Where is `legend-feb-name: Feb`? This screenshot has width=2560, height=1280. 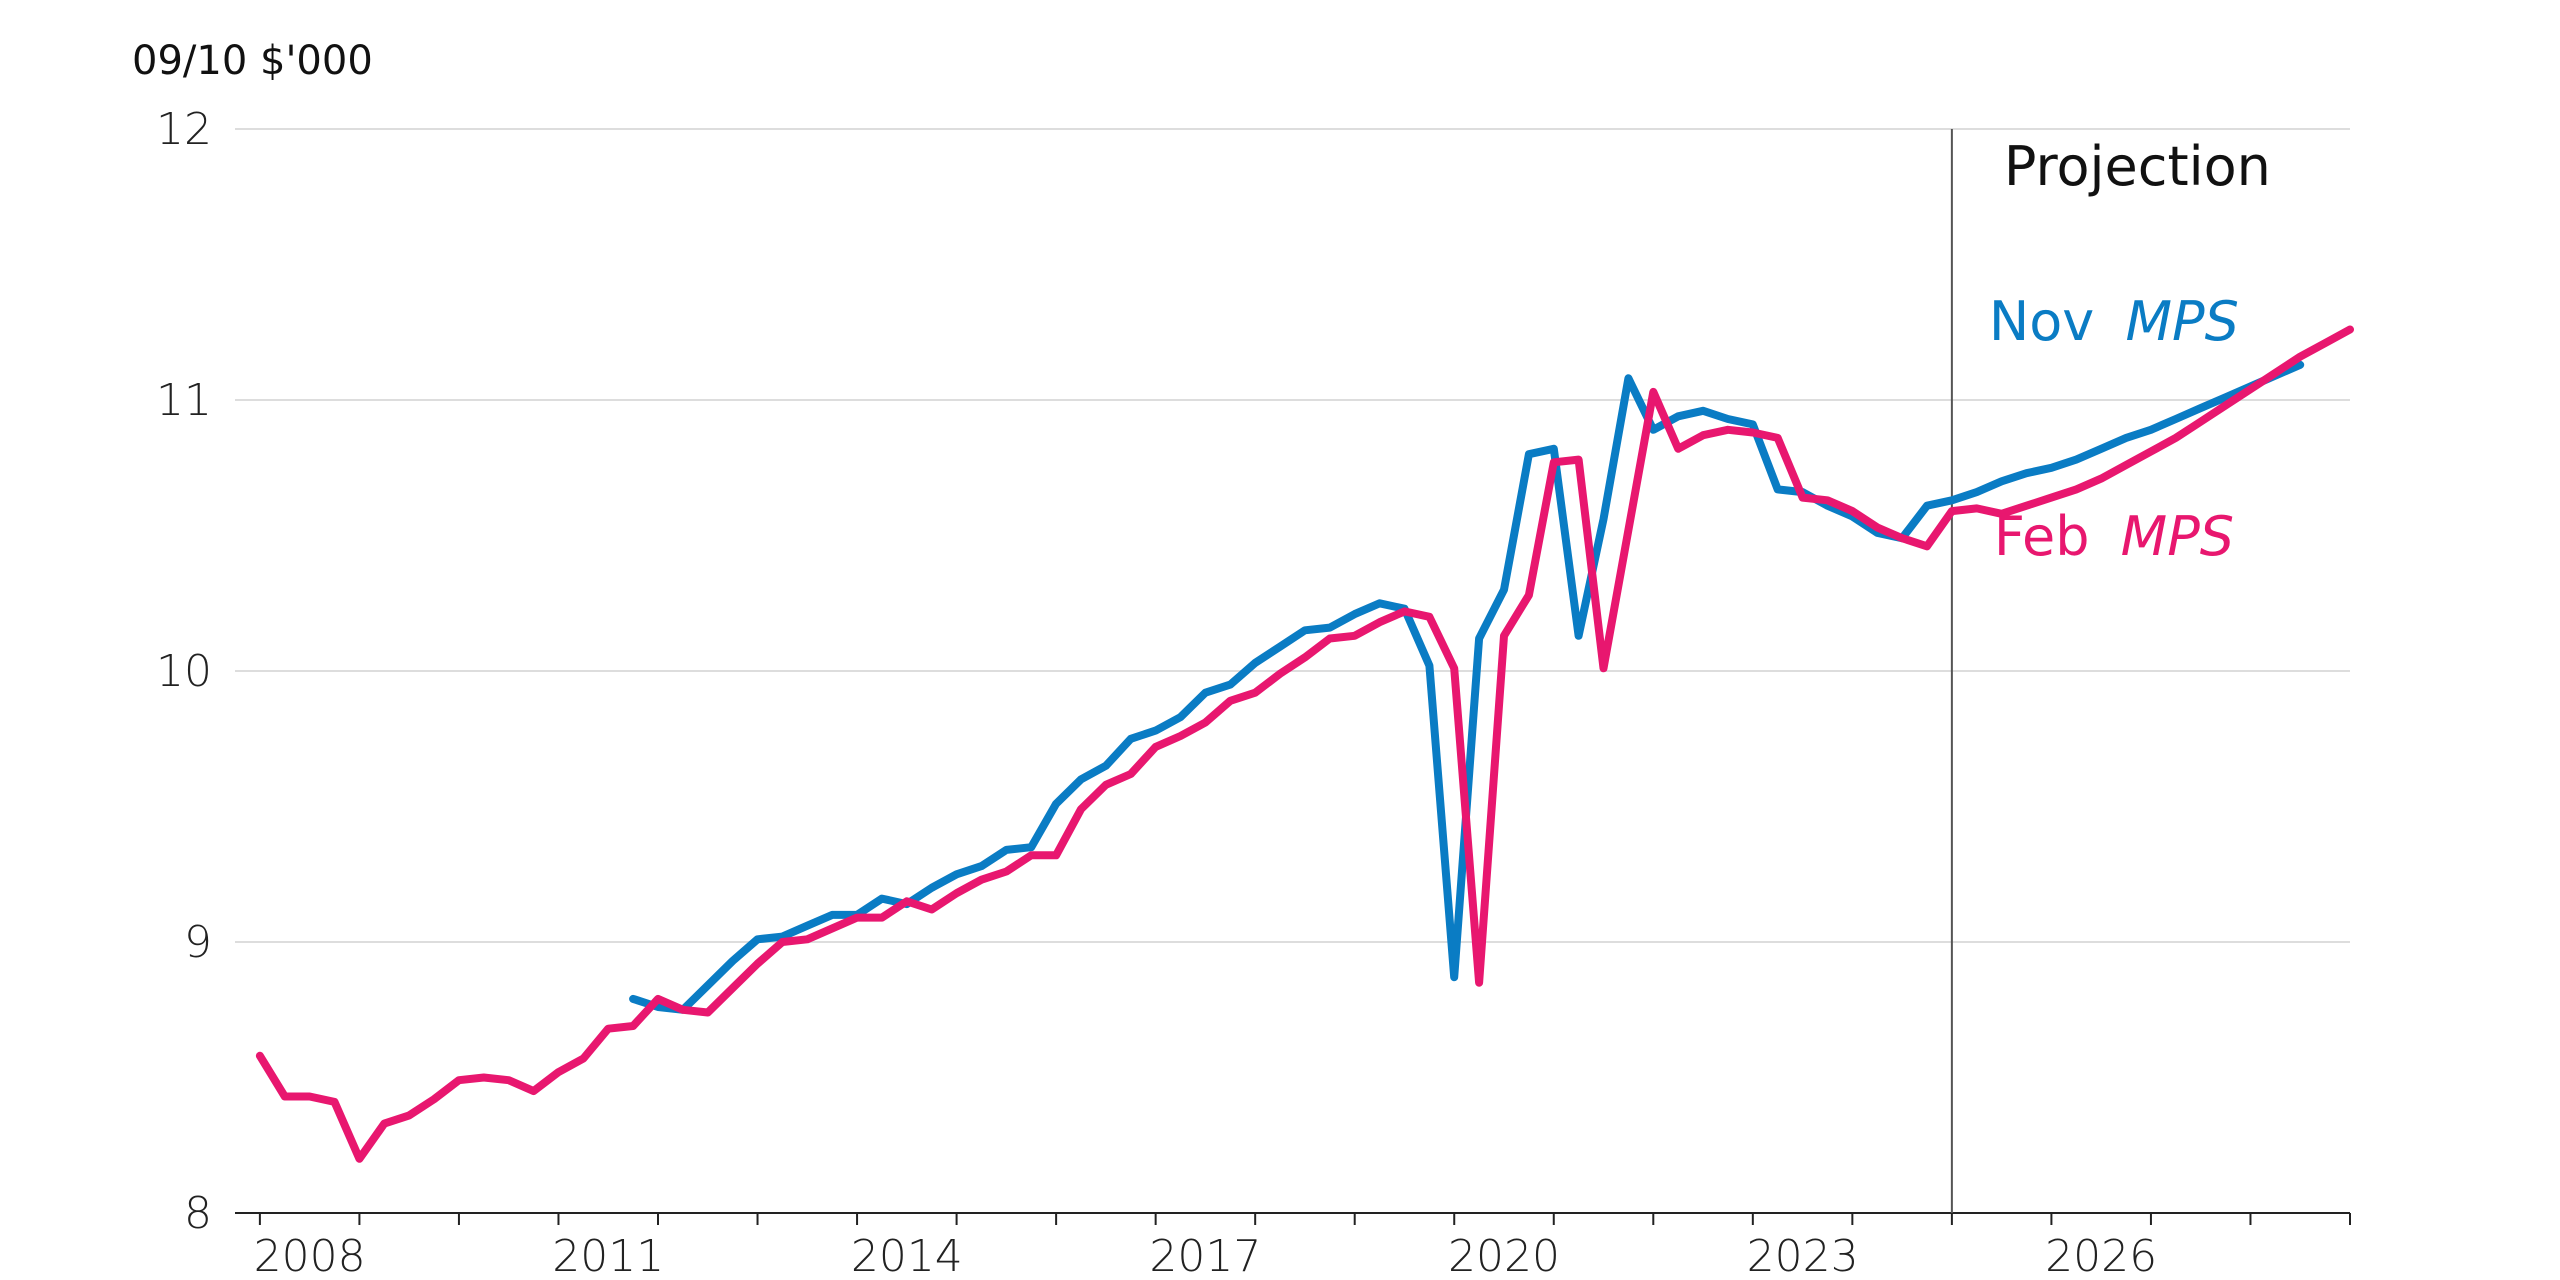
legend-feb-name: Feb is located at coordinates (2042, 536).